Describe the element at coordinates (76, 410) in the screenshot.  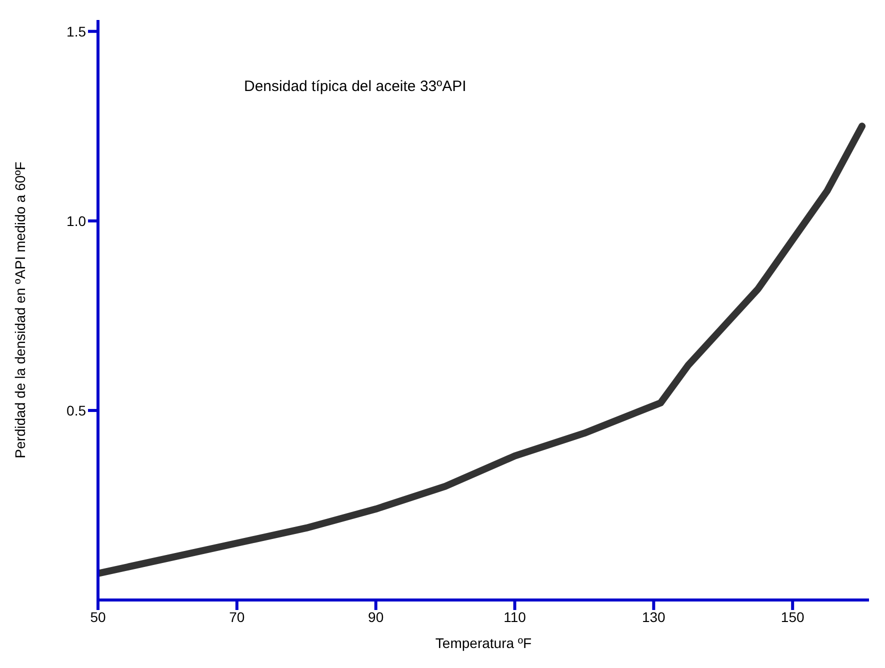
I see `y-tick-label: 0.5` at that location.